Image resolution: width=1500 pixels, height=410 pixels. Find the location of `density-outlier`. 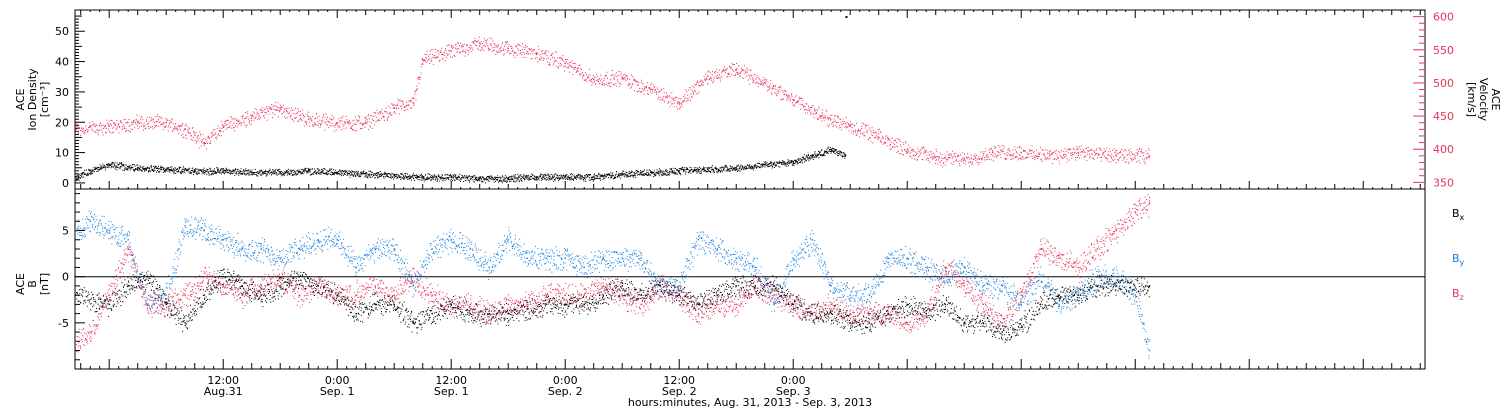

density-outlier is located at coordinates (846, 17).